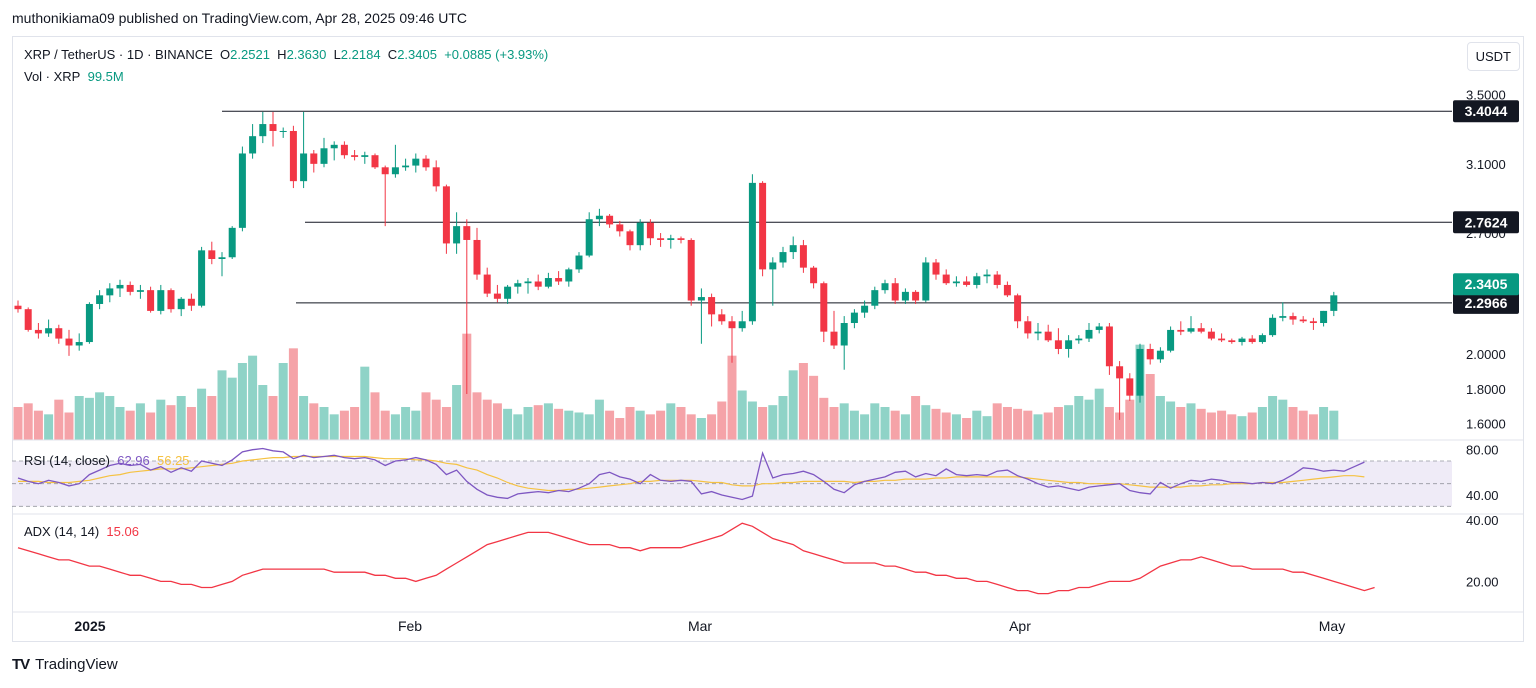 The height and width of the screenshot is (688, 1536). Describe the element at coordinates (250, 54) in the screenshot. I see `open-value: 2.2521` at that location.